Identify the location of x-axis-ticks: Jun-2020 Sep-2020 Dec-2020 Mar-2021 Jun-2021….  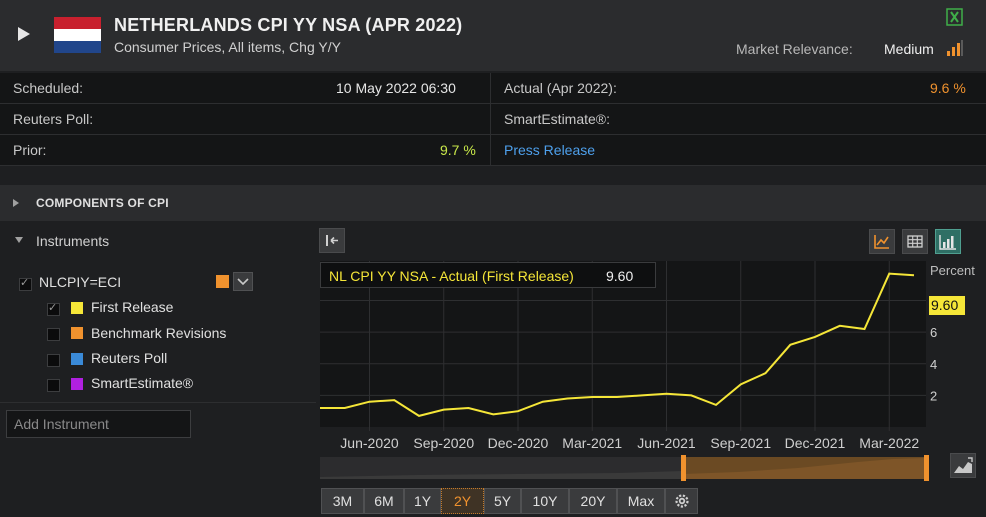
(629, 443).